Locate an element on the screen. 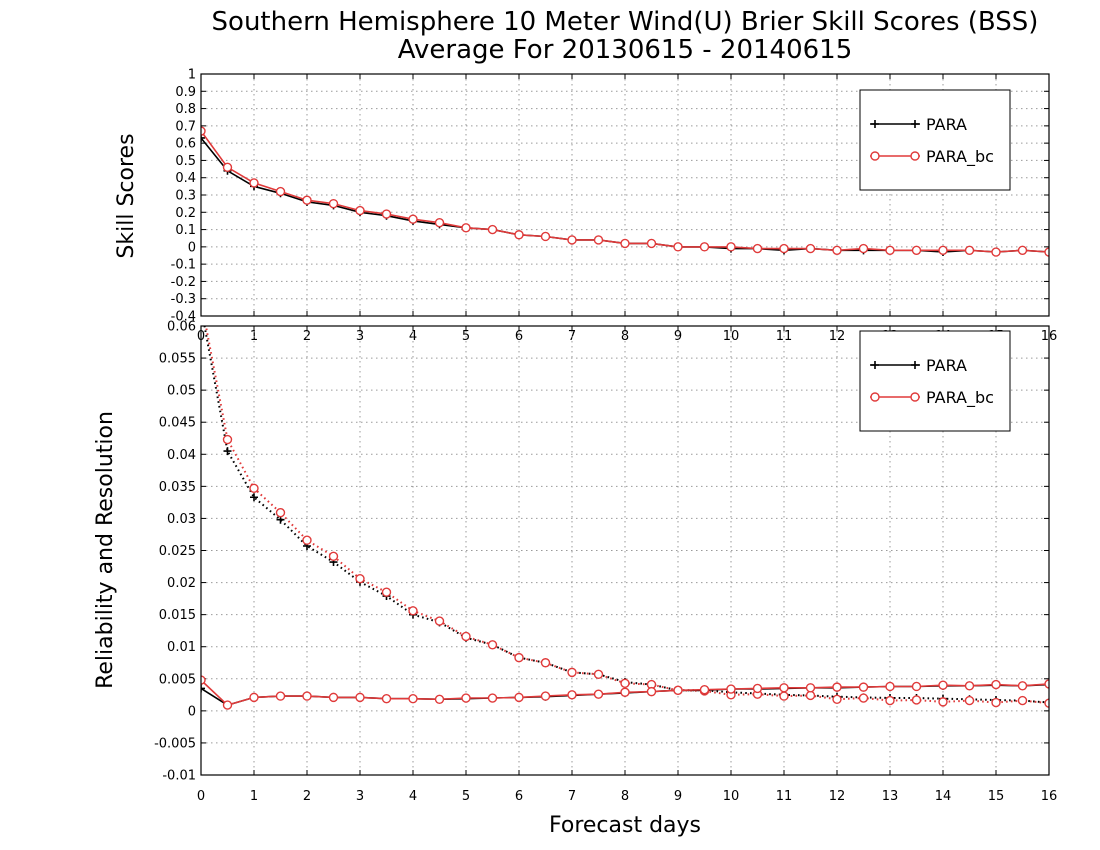 This screenshot has width=1100, height=850. y-tick-label: 0.01 is located at coordinates (181, 647).